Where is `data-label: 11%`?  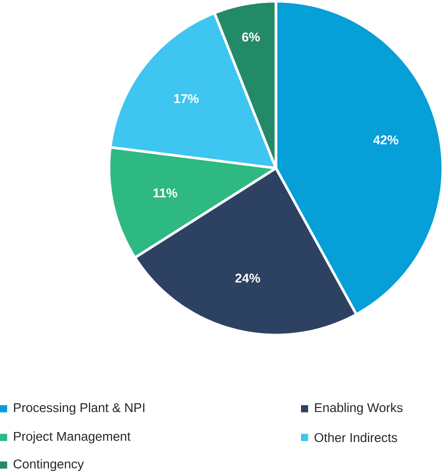 data-label: 11% is located at coordinates (166, 193).